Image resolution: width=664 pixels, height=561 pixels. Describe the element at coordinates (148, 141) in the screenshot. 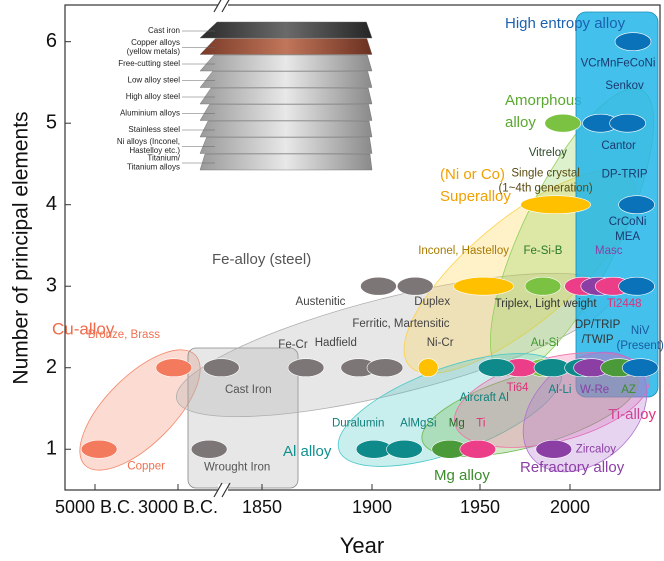

I see `inset-label: Ni alloys (Inconel,` at that location.